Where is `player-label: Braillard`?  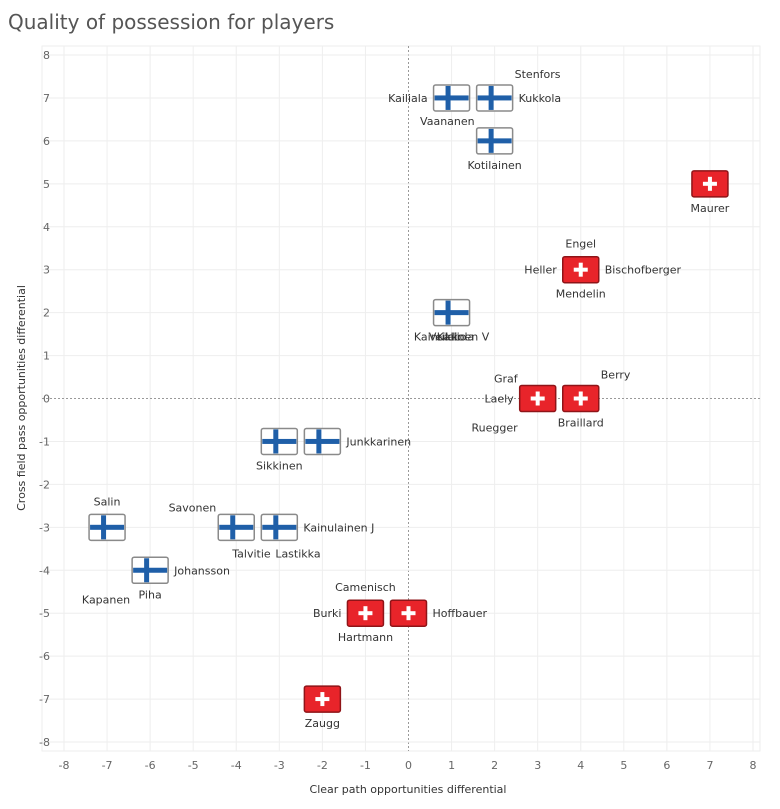
player-label: Braillard is located at coordinates (581, 423).